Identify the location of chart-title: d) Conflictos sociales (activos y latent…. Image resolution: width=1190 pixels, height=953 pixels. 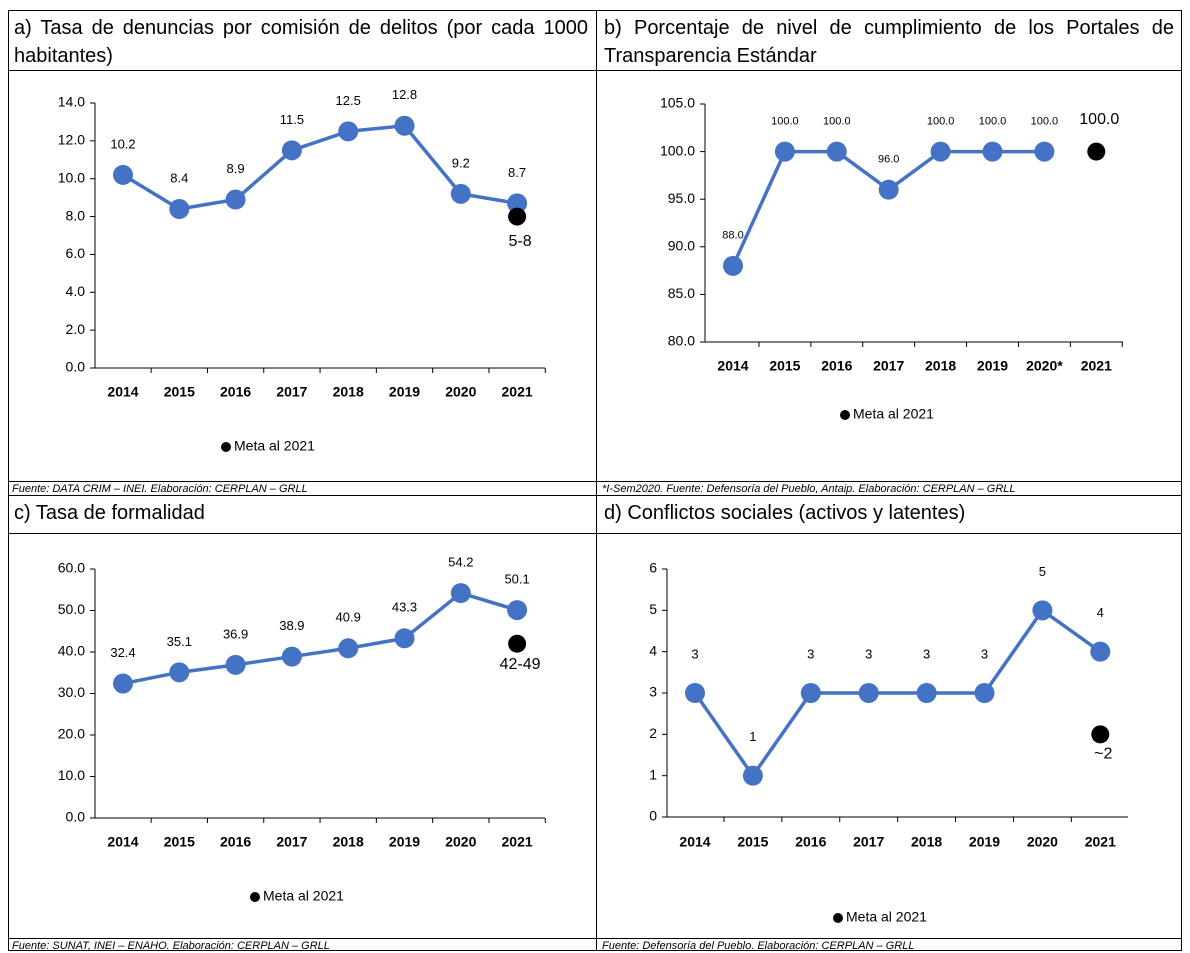
(785, 513).